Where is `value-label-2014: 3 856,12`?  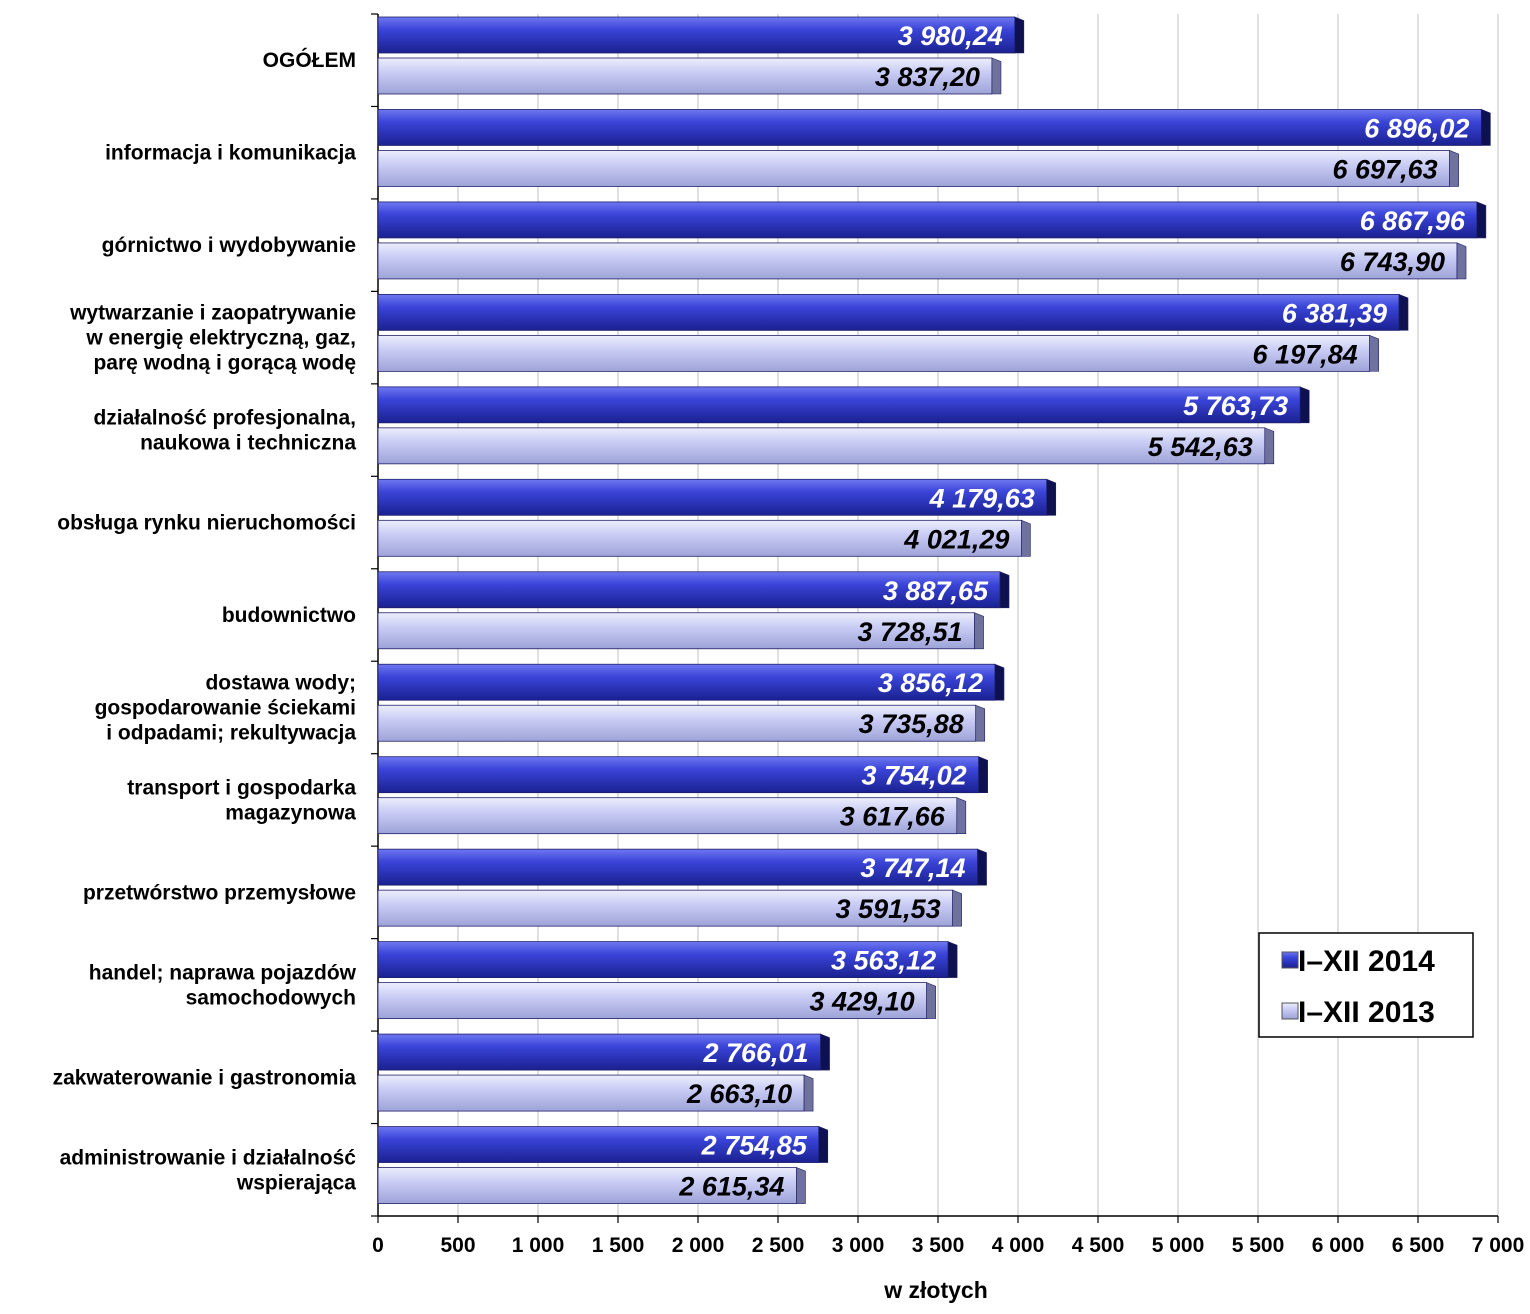 value-label-2014: 3 856,12 is located at coordinates (930, 683).